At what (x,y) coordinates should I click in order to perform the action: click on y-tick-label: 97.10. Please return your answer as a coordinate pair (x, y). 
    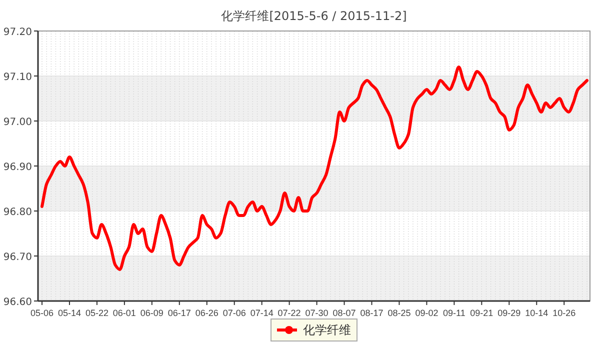
    Looking at the image, I should click on (17, 77).